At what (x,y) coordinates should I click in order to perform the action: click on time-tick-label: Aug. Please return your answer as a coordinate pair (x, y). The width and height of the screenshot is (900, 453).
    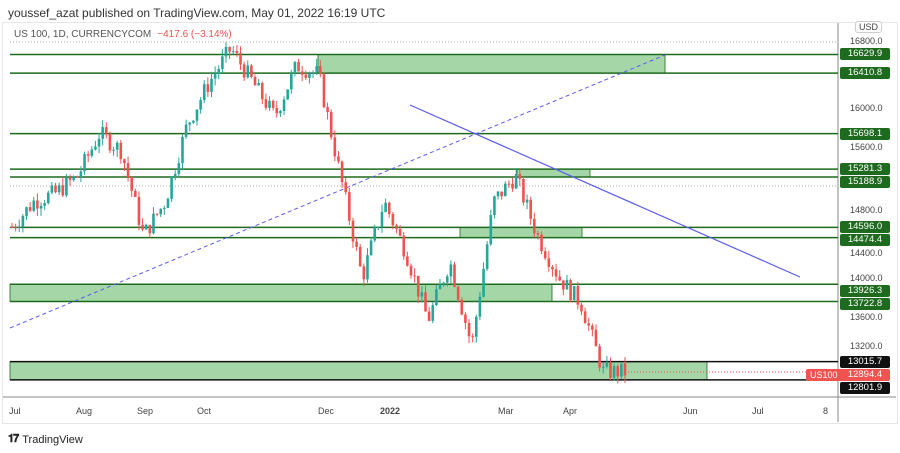
    Looking at the image, I should click on (84, 411).